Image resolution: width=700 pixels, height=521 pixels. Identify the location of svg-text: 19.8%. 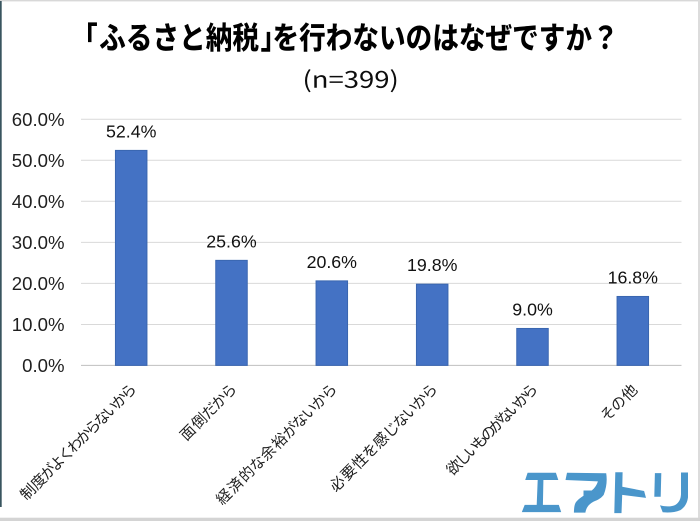
(432, 265).